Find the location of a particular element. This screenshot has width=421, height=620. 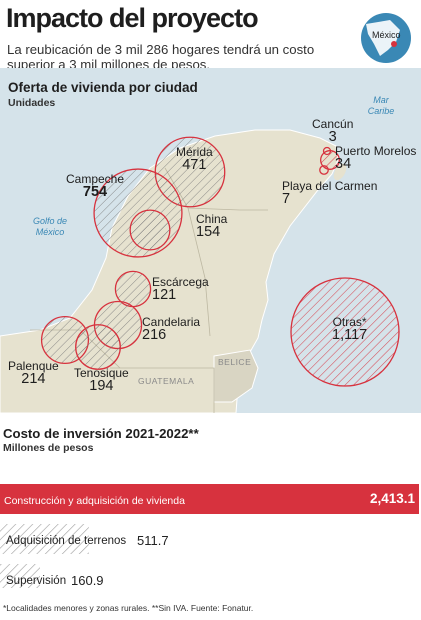

bubble-playa-del-carmen is located at coordinates (324, 170).